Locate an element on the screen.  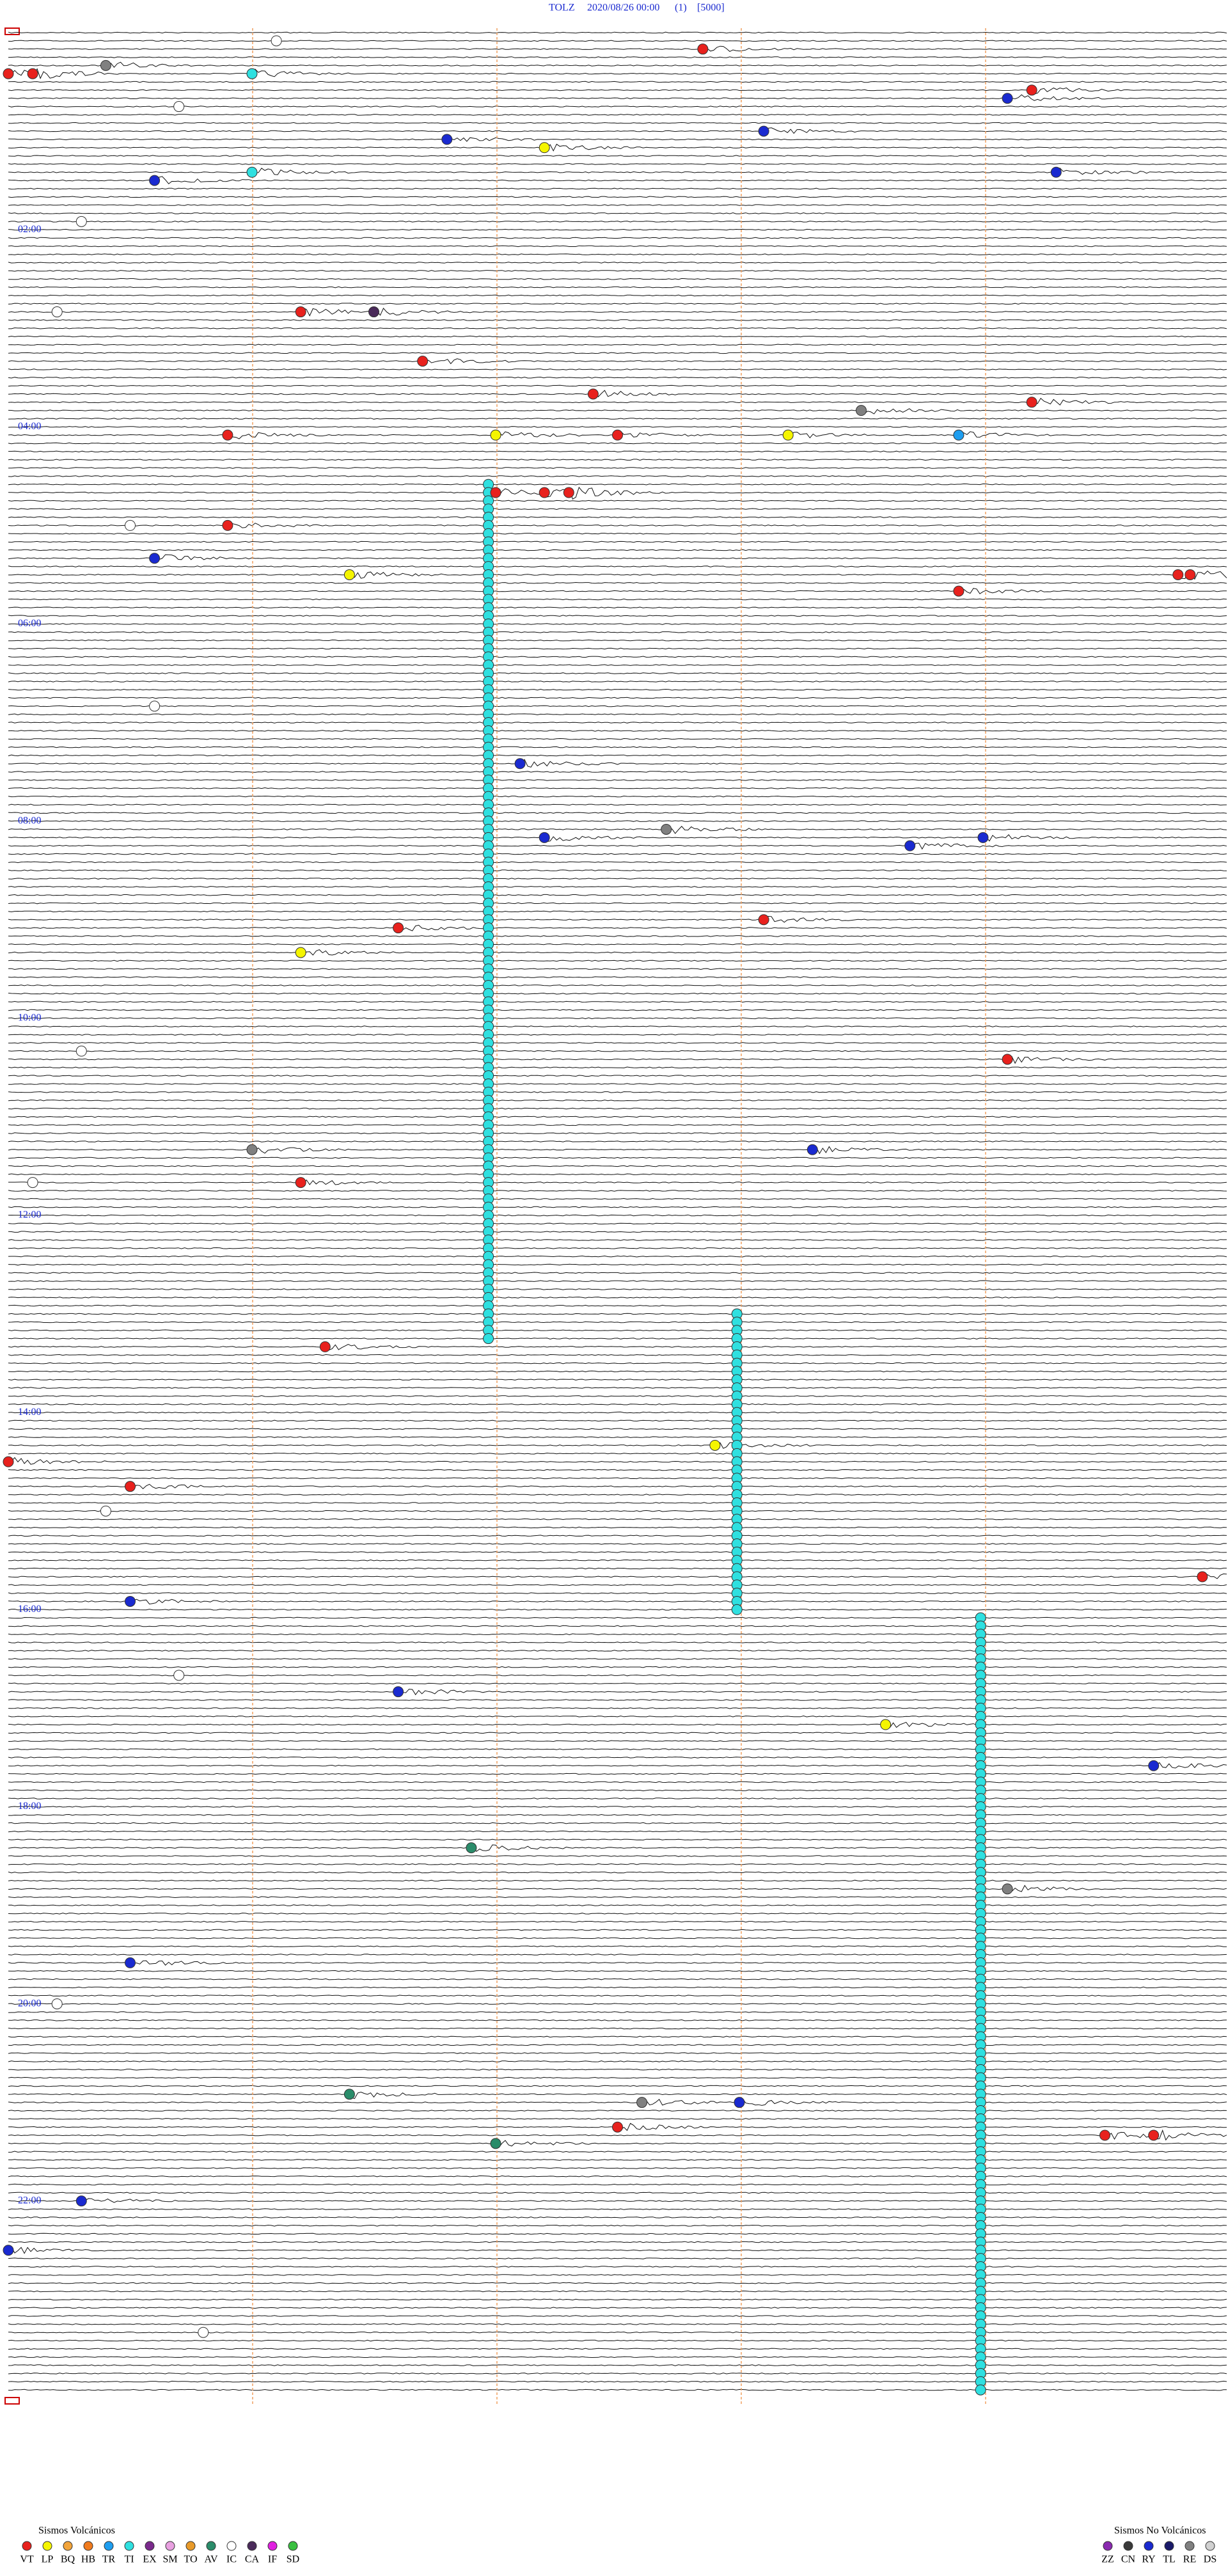
legend-code: AV is located at coordinates (210, 2559).